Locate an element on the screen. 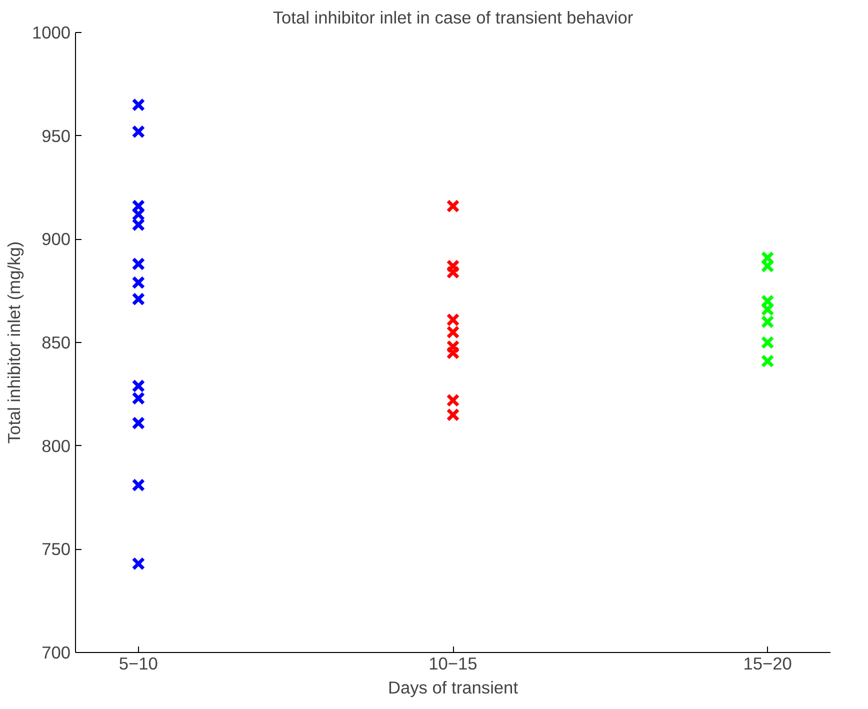 The height and width of the screenshot is (709, 868). y-tick-label: 850 is located at coordinates (56, 342).